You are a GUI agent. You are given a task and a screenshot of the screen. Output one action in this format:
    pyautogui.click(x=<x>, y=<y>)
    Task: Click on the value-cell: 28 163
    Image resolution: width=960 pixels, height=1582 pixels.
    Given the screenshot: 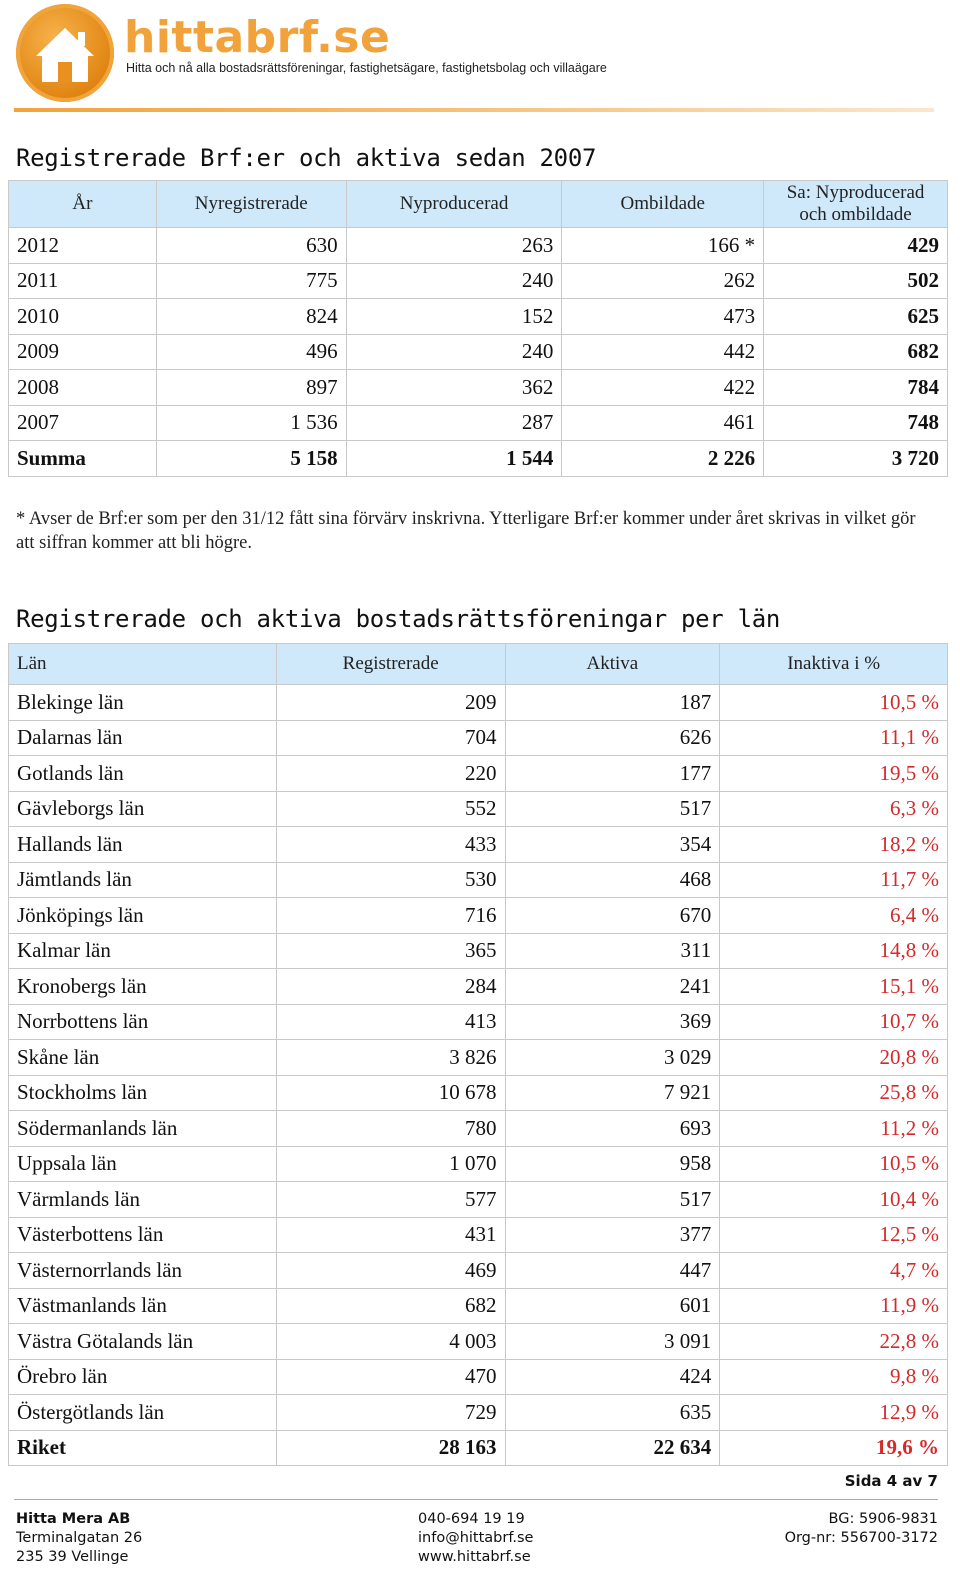 What is the action you would take?
    pyautogui.click(x=390, y=1447)
    